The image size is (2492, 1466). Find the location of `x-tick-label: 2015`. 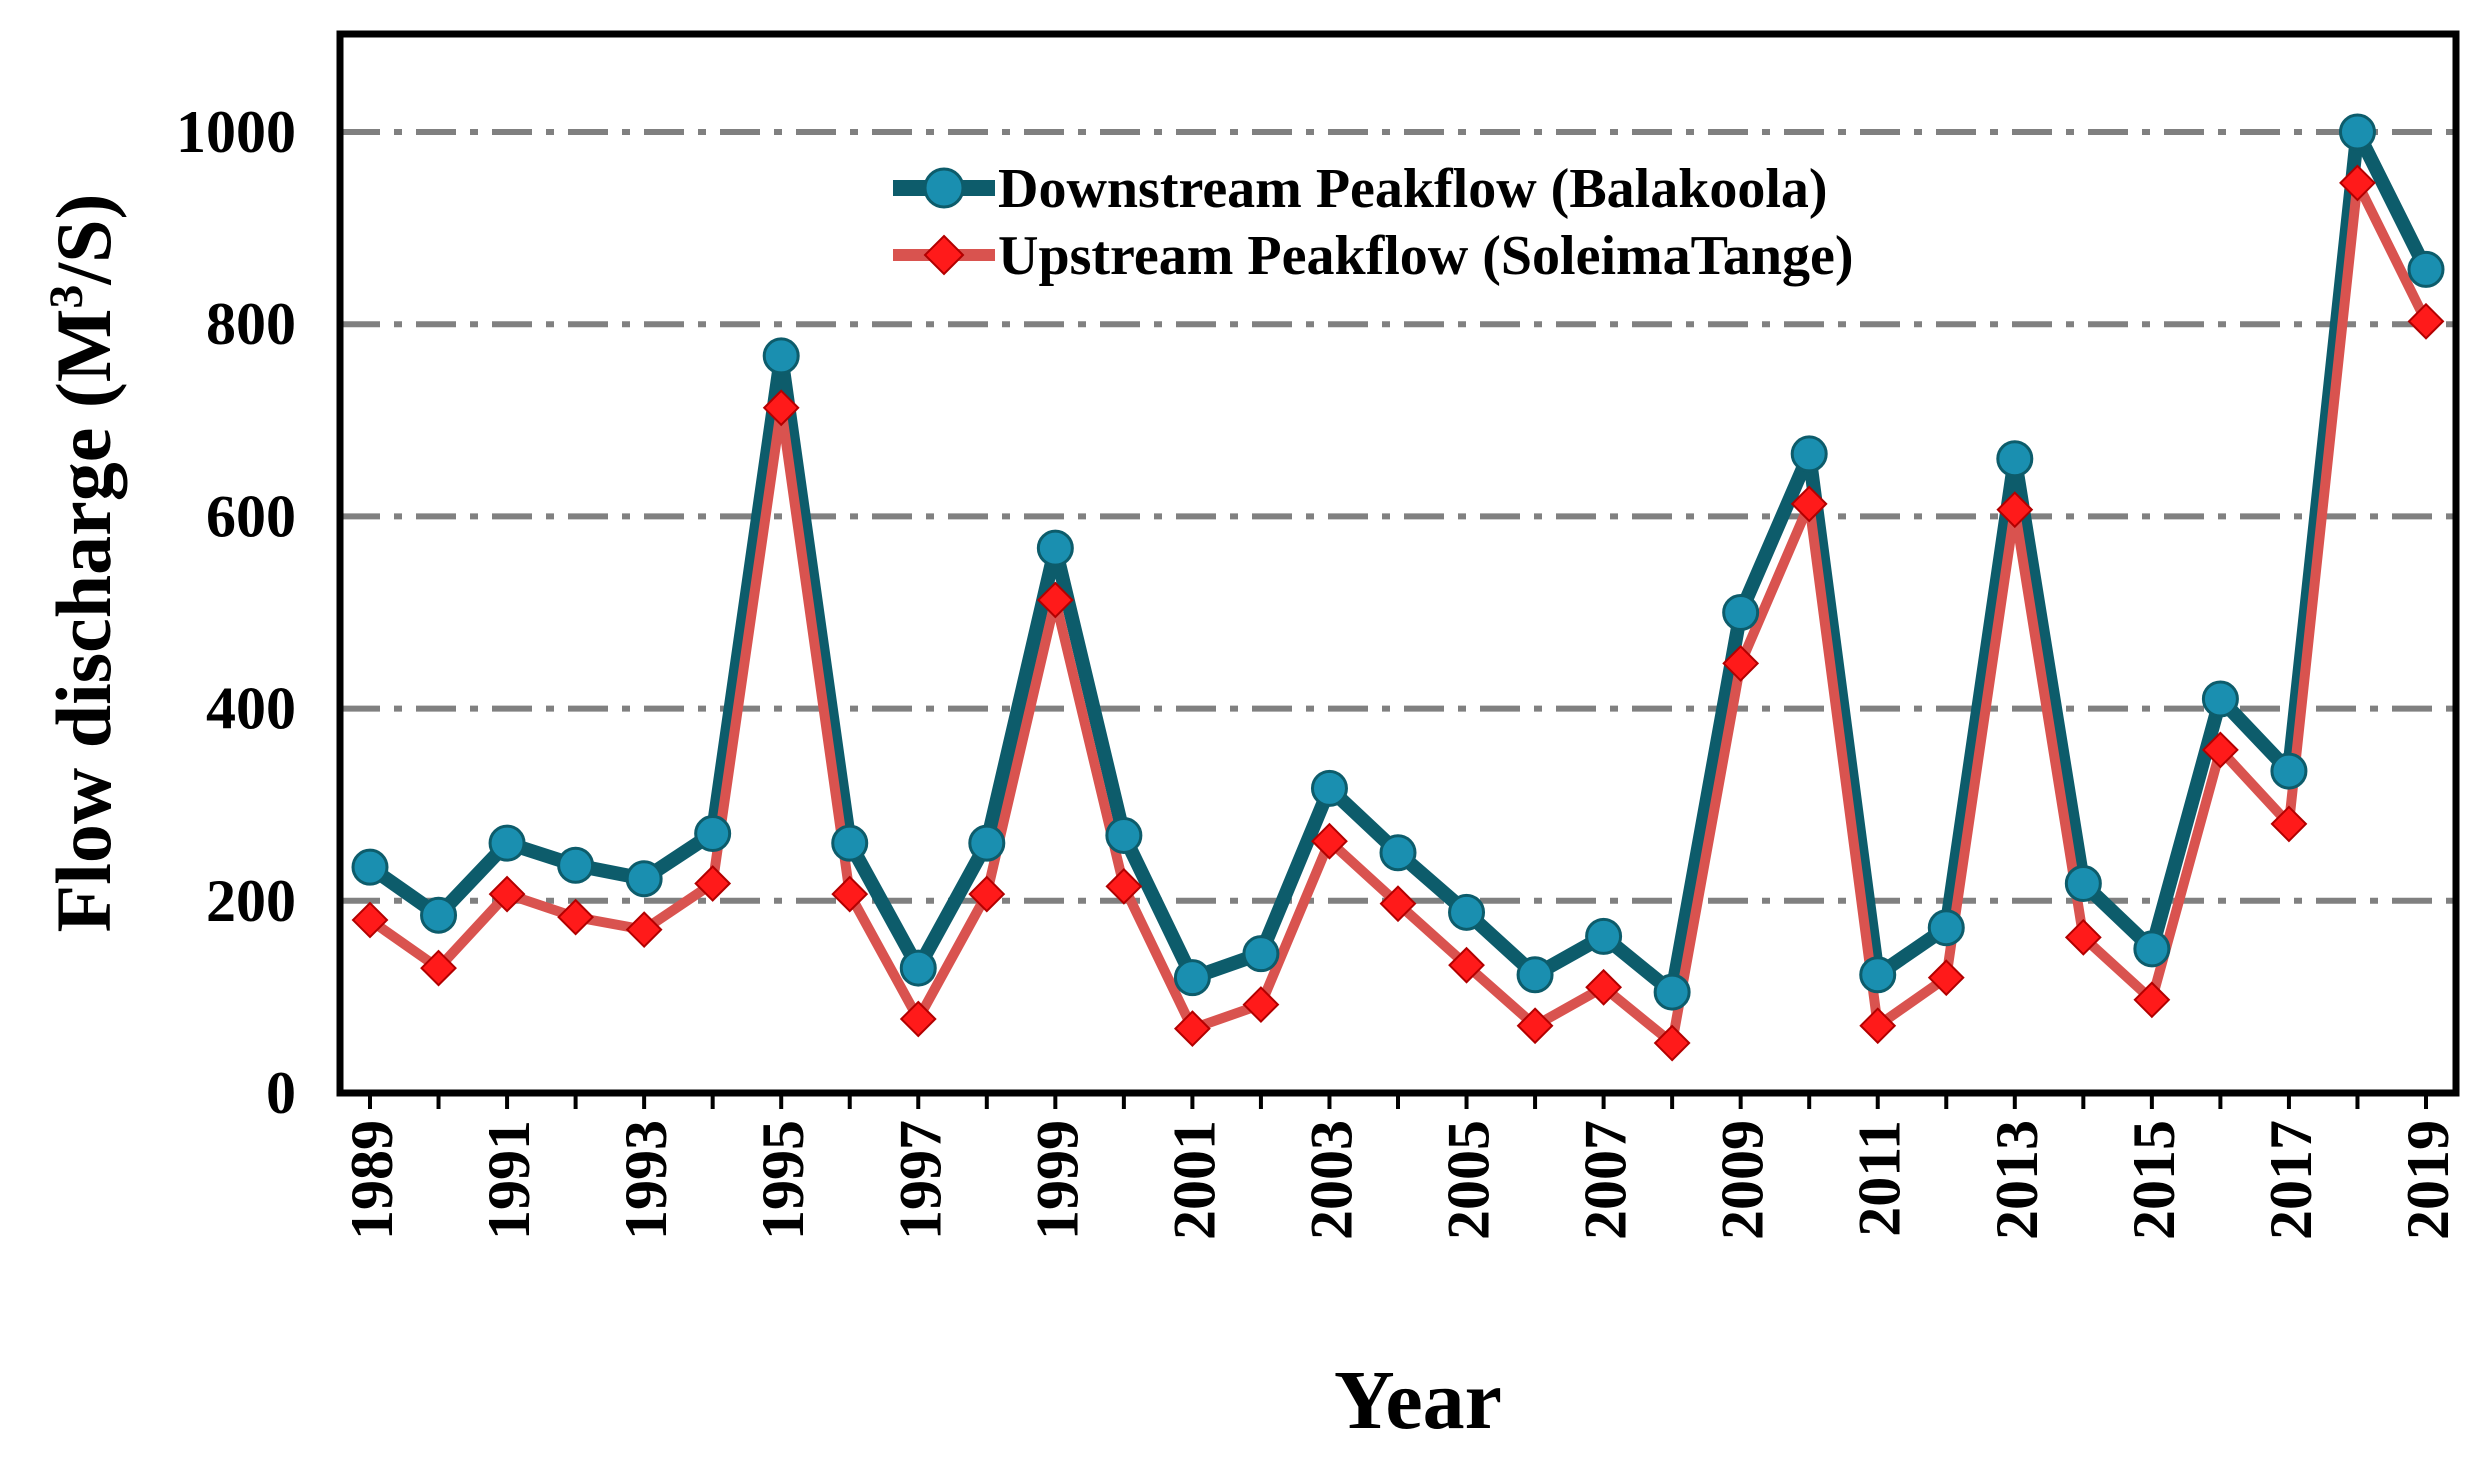

x-tick-label: 2015 is located at coordinates (2154, 1180).